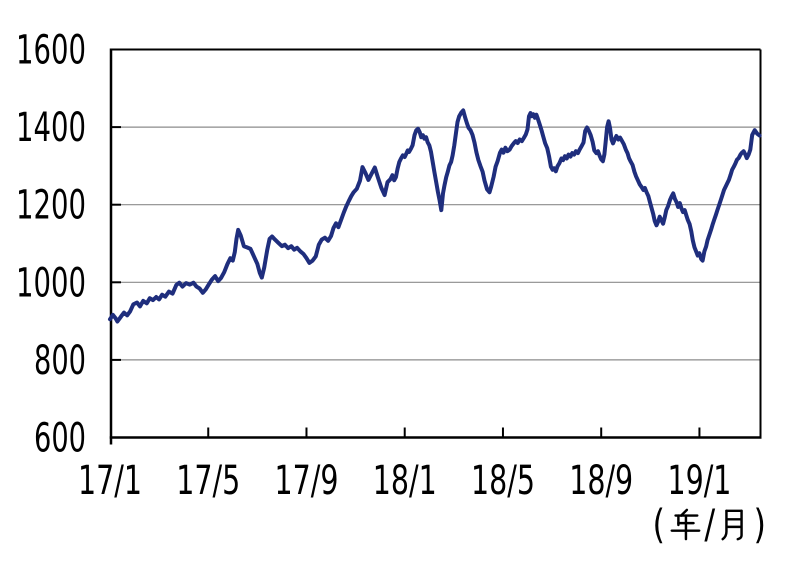 The width and height of the screenshot is (800, 563). Describe the element at coordinates (601, 481) in the screenshot. I see `x-axis-label-18/9: 18/9` at that location.